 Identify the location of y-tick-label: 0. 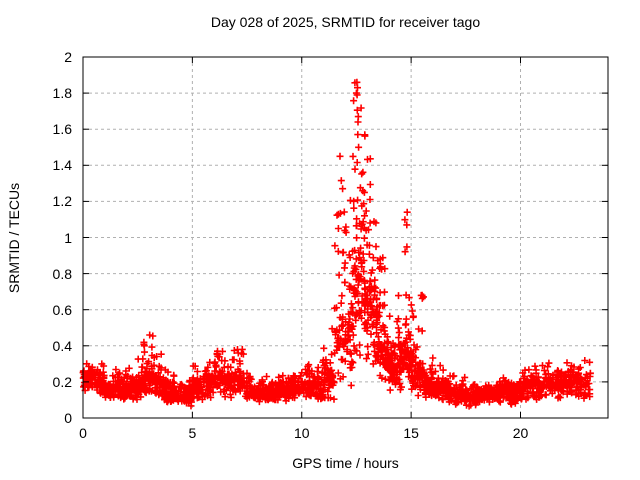
(68, 418).